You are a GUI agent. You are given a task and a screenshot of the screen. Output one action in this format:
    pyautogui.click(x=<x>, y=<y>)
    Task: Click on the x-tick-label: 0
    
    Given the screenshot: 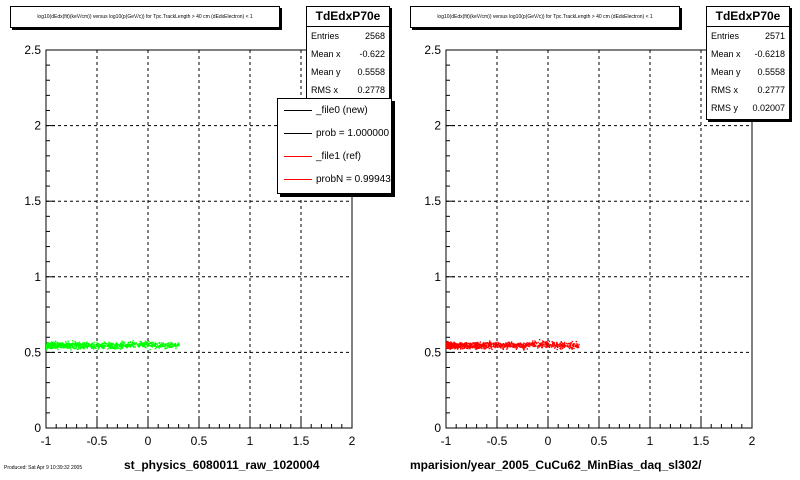 What is the action you would take?
    pyautogui.click(x=148, y=441)
    